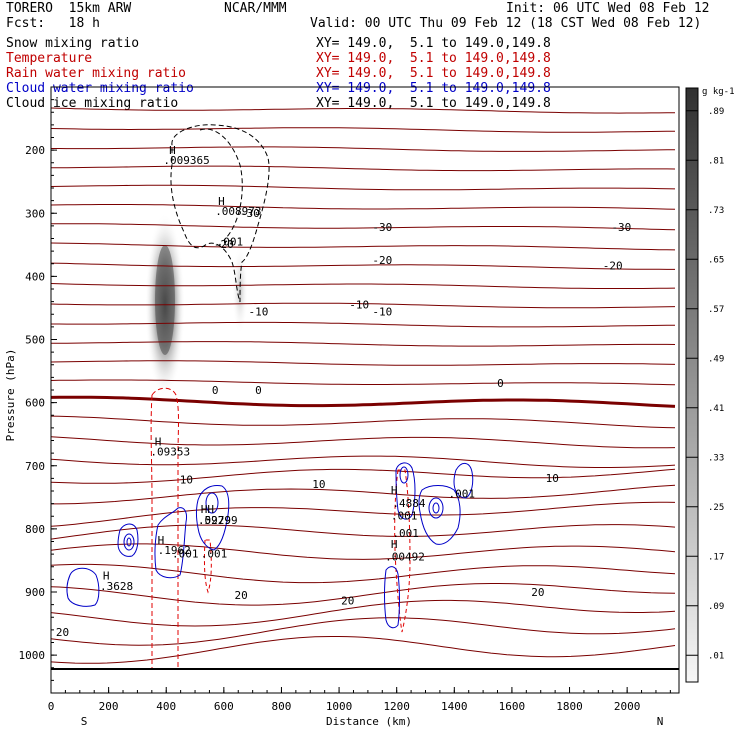 The height and width of the screenshot is (740, 740). Describe the element at coordinates (35, 466) in the screenshot. I see `y-tick-label: 700` at that location.